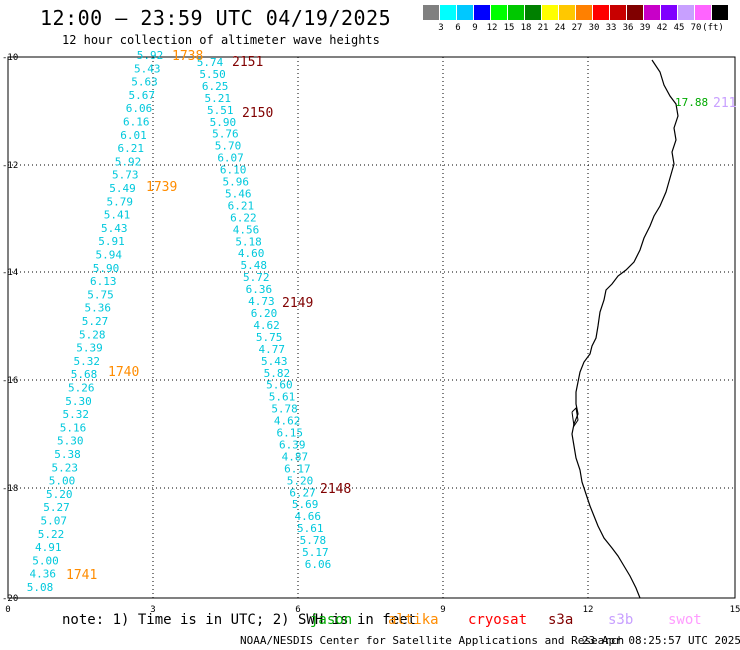 The height and width of the screenshot is (650, 740). I want to click on swh-value-track-b: 4.62, so click(287, 421).